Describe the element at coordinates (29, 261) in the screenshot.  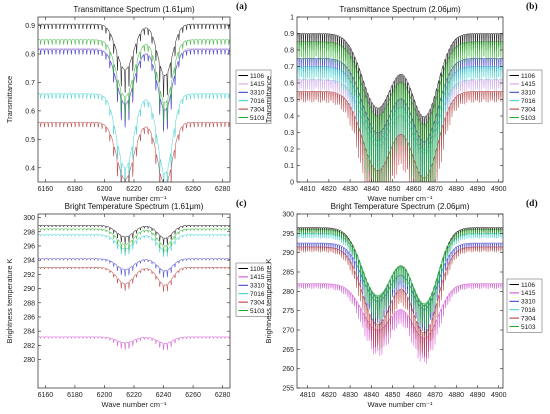
I see `y-tick-label: 294` at that location.